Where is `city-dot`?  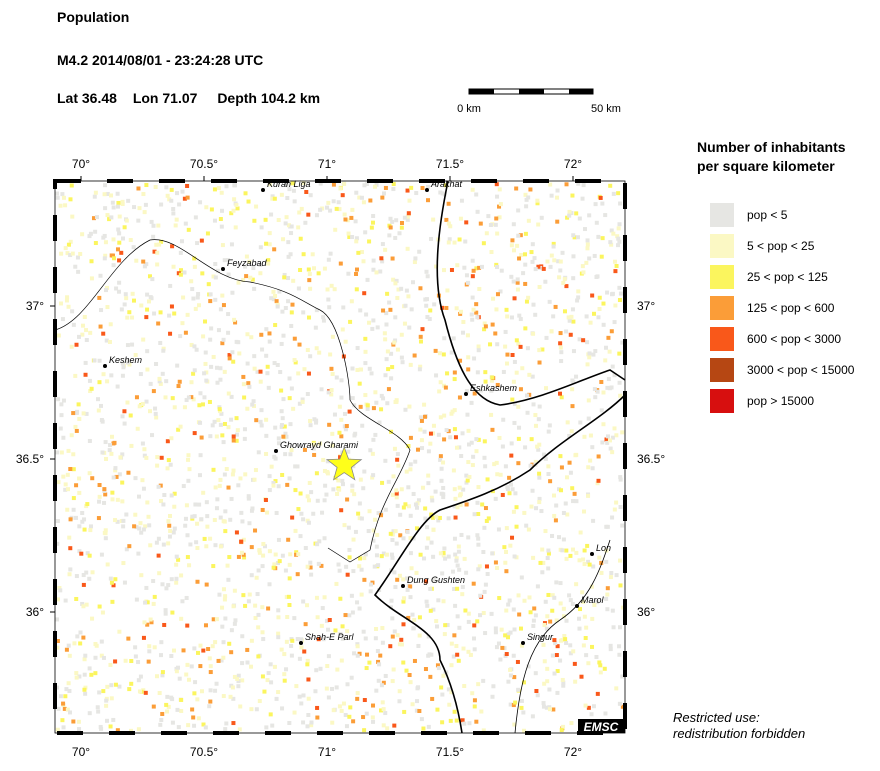 city-dot is located at coordinates (577, 606).